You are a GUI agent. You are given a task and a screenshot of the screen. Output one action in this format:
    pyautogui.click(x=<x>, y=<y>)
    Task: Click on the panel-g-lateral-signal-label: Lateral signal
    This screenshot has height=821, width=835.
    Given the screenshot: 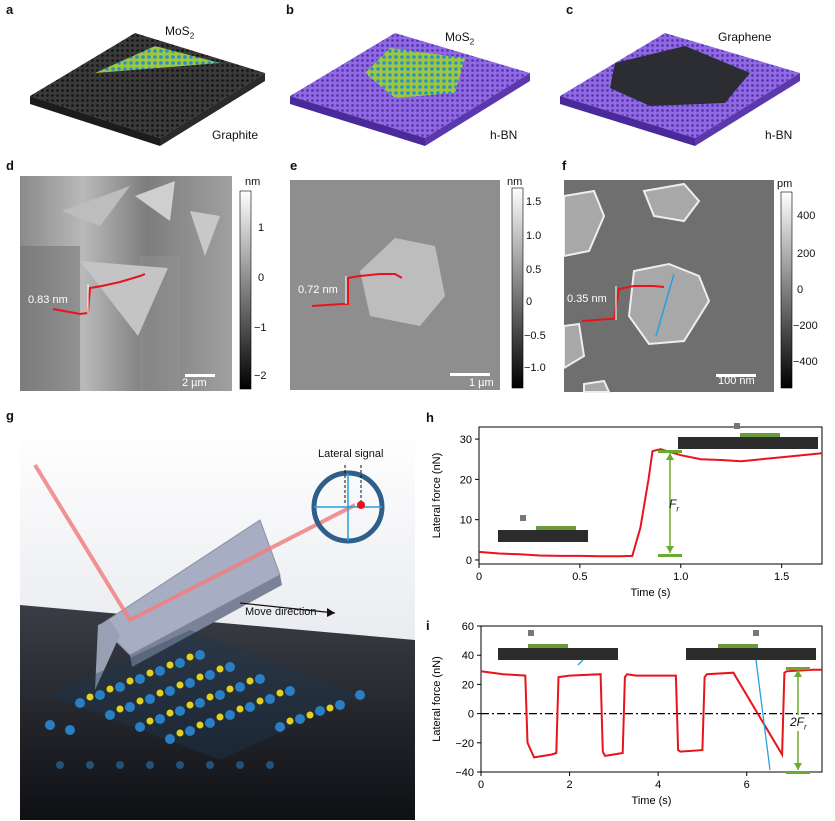 What is the action you would take?
    pyautogui.click(x=351, y=454)
    